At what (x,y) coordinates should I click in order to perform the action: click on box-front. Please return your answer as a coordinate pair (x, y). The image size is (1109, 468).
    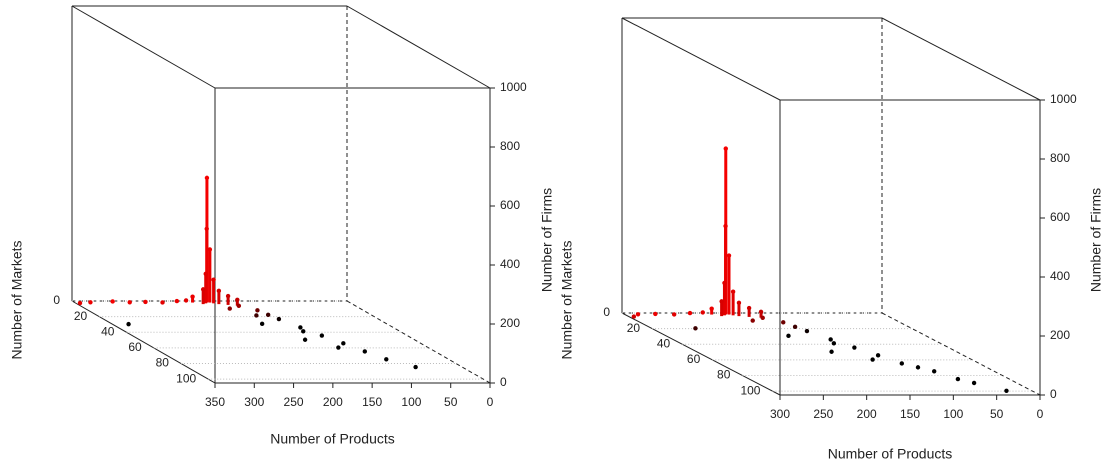
    Looking at the image, I should click on (910, 247).